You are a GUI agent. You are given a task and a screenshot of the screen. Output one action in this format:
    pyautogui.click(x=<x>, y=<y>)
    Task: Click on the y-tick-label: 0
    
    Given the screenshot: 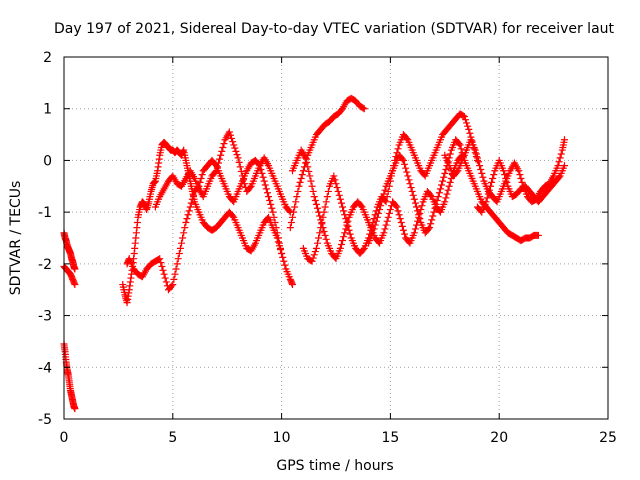 What is the action you would take?
    pyautogui.click(x=47, y=161)
    